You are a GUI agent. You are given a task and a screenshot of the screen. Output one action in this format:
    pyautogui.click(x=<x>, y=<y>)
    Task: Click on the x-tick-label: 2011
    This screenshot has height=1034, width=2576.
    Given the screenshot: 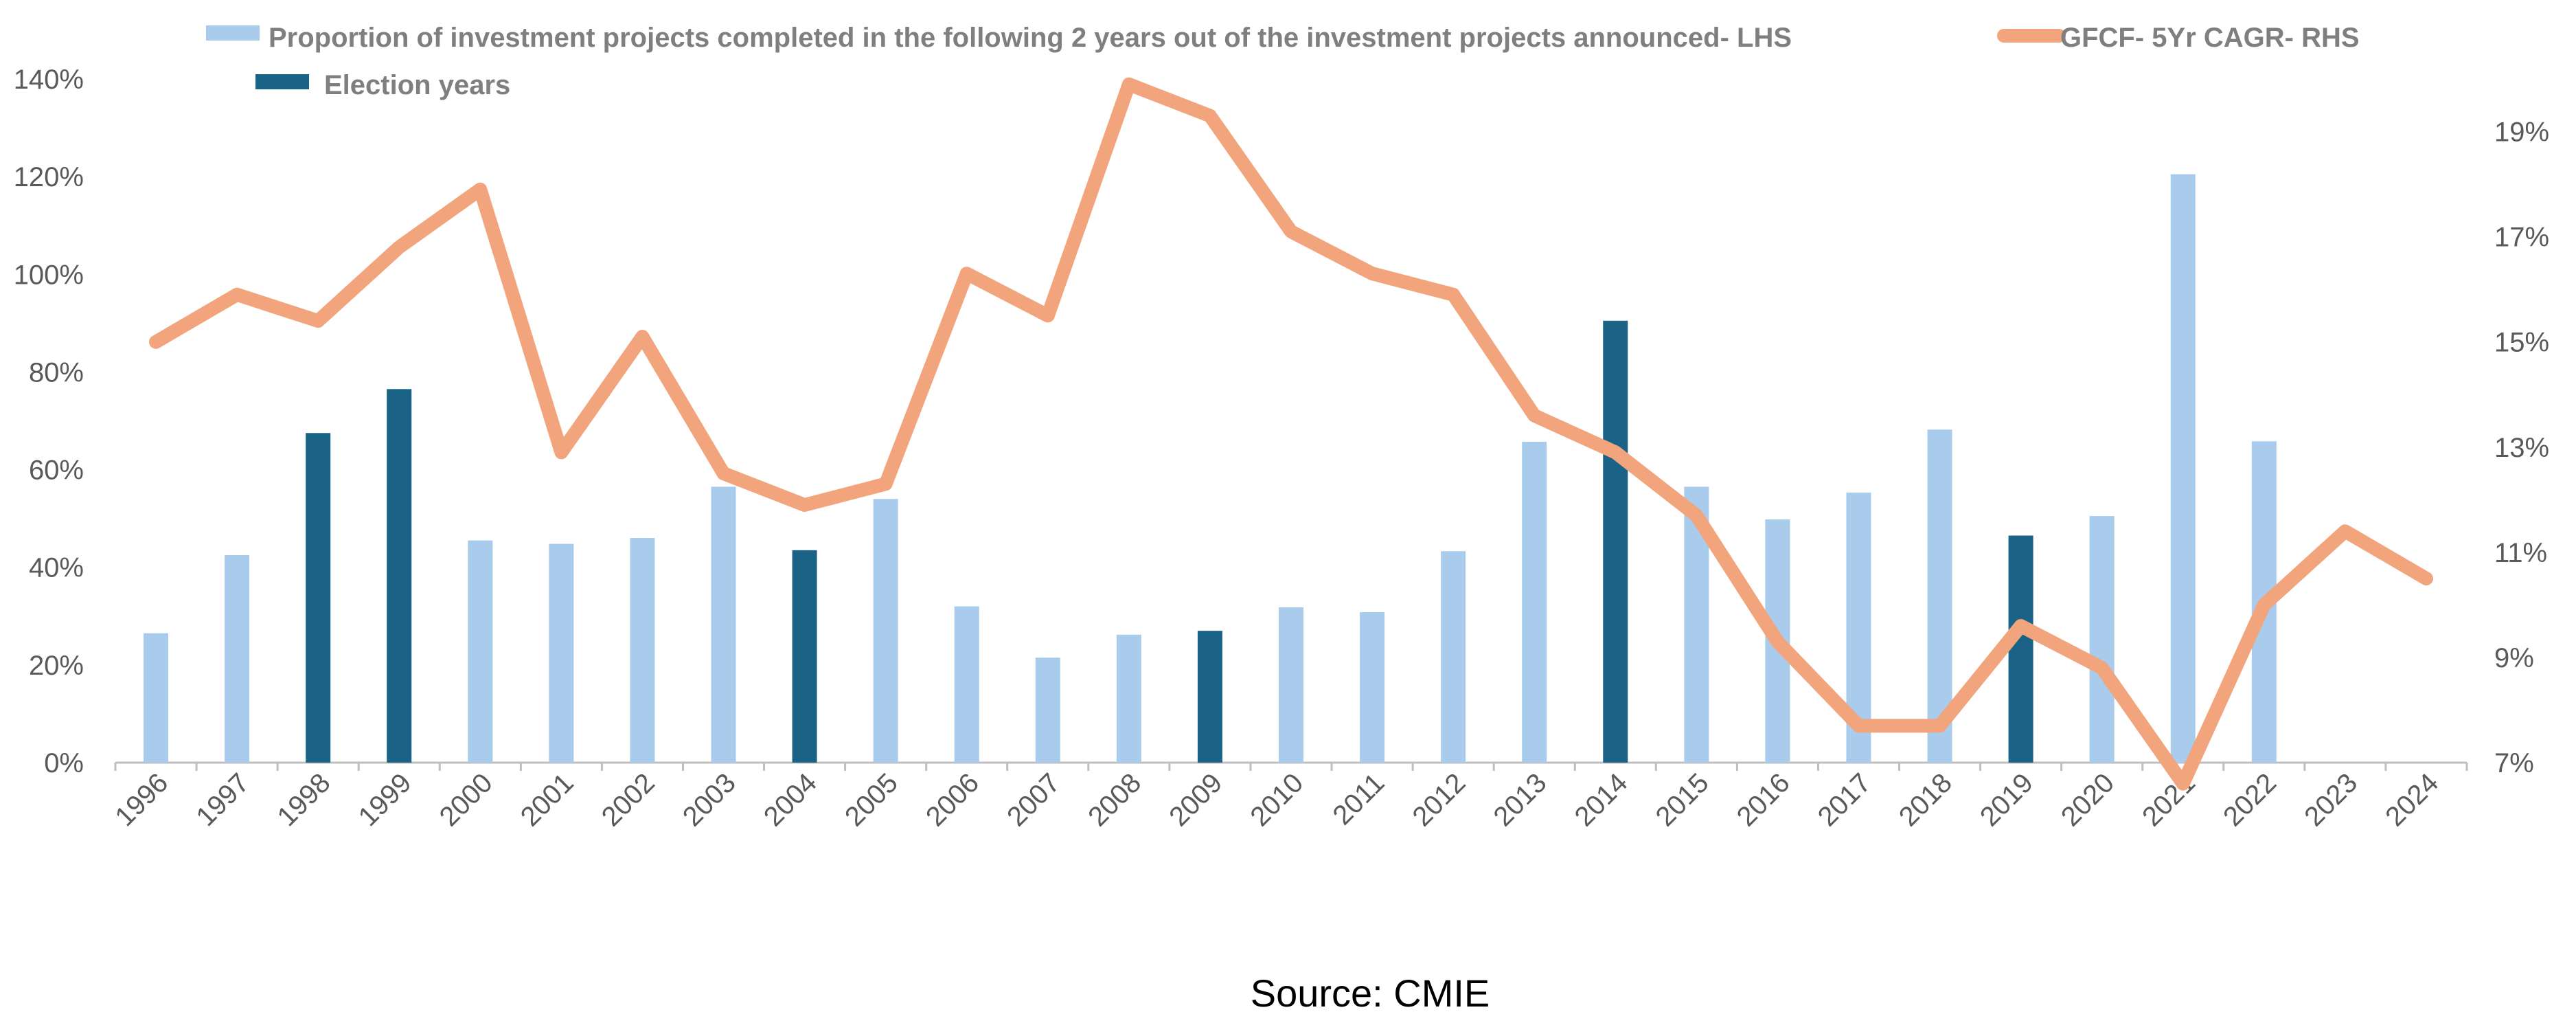 What is the action you would take?
    pyautogui.click(x=1358, y=799)
    